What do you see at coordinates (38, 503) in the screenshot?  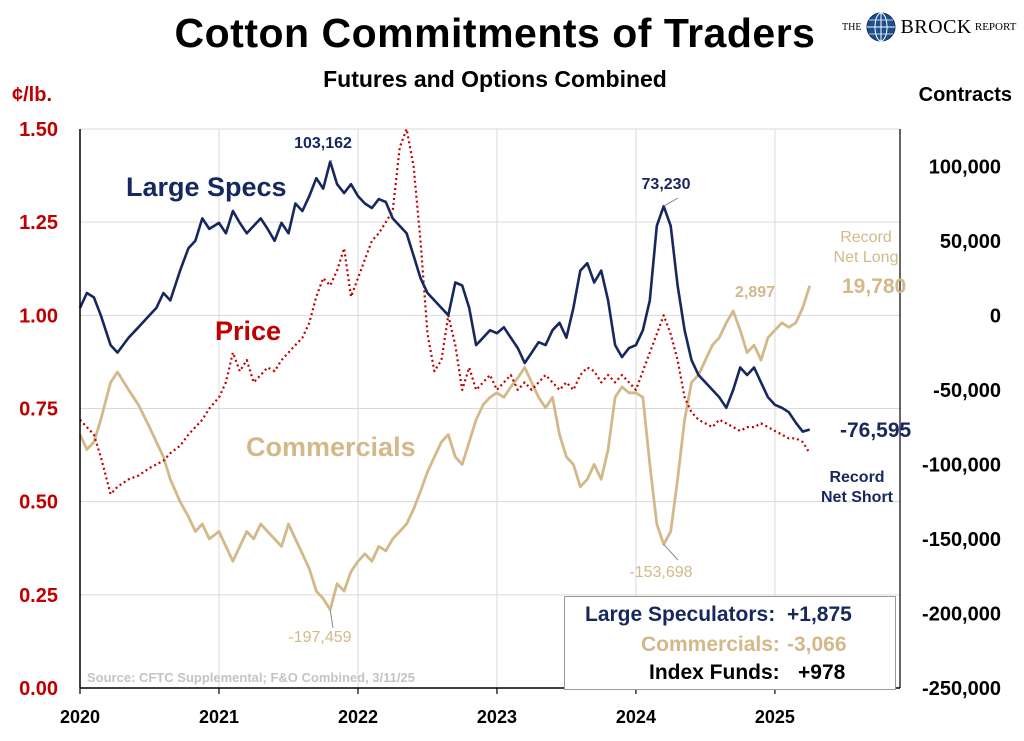 I see `y-left-tick-label: 0.50` at bounding box center [38, 503].